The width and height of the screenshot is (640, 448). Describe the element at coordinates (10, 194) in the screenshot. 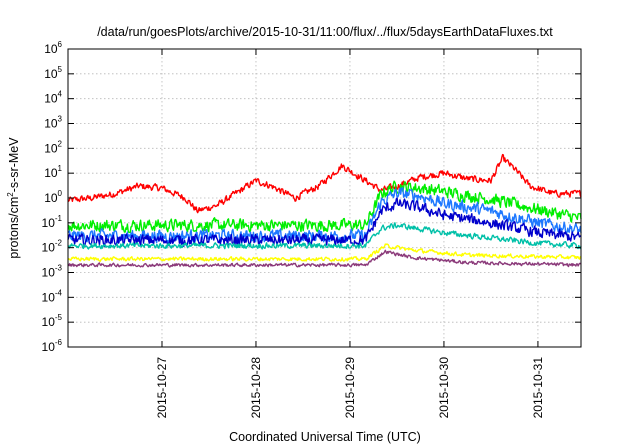

I see `y-axis-title-exponent: 2` at that location.